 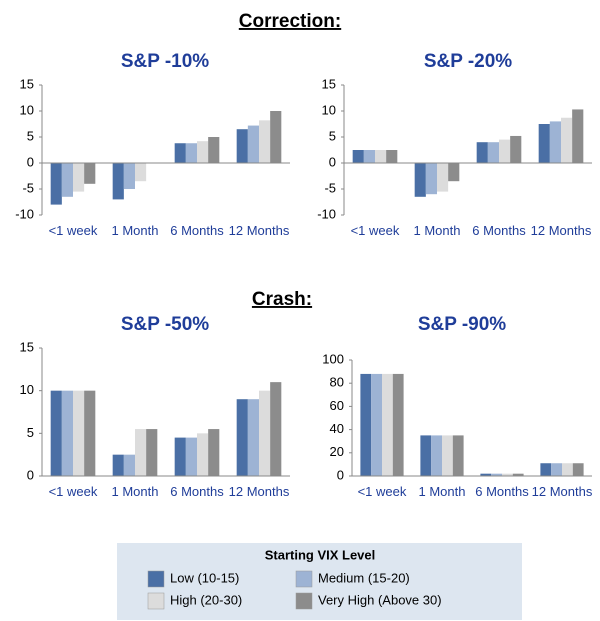 I want to click on y-tick-label: 100, so click(x=333, y=358).